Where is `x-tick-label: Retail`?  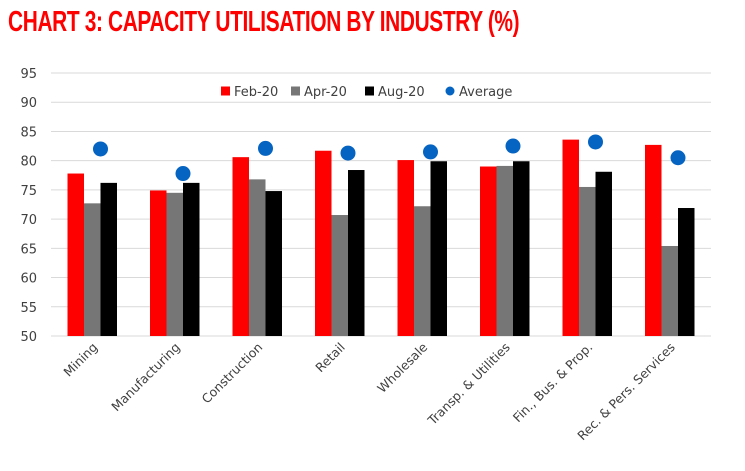 x-tick-label: Retail is located at coordinates (330, 358).